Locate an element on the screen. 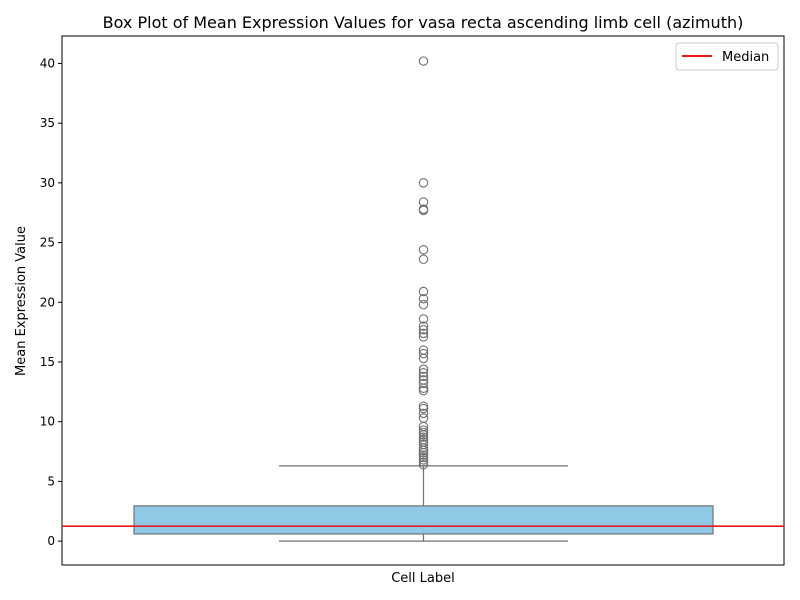 Image resolution: width=800 pixels, height=600 pixels. y-tick-label: 0 is located at coordinates (51, 541).